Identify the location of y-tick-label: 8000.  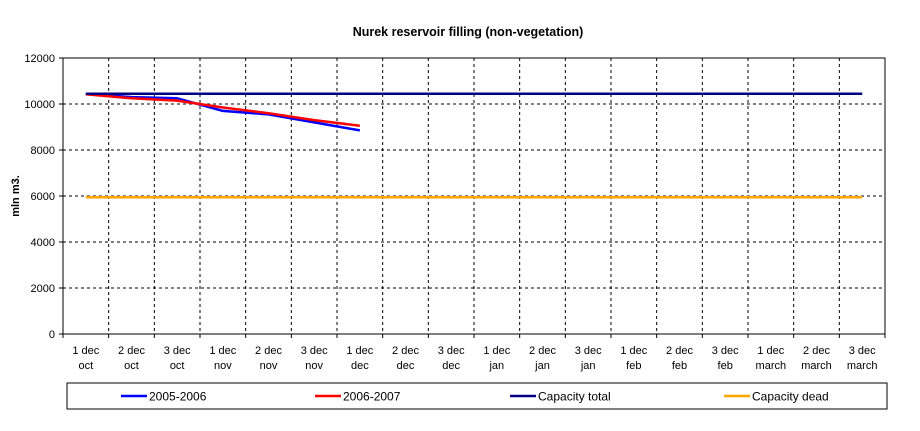
(43, 151).